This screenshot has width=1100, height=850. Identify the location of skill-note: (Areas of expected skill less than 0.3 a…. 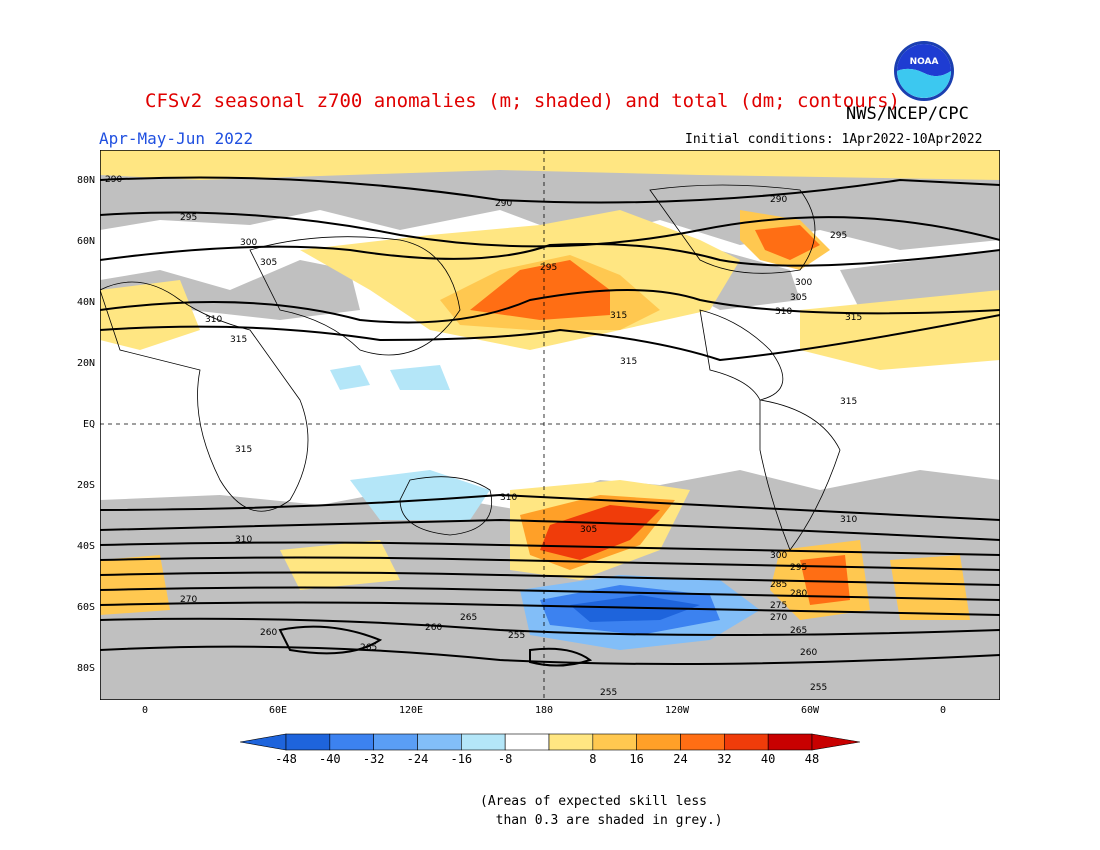
(601, 811).